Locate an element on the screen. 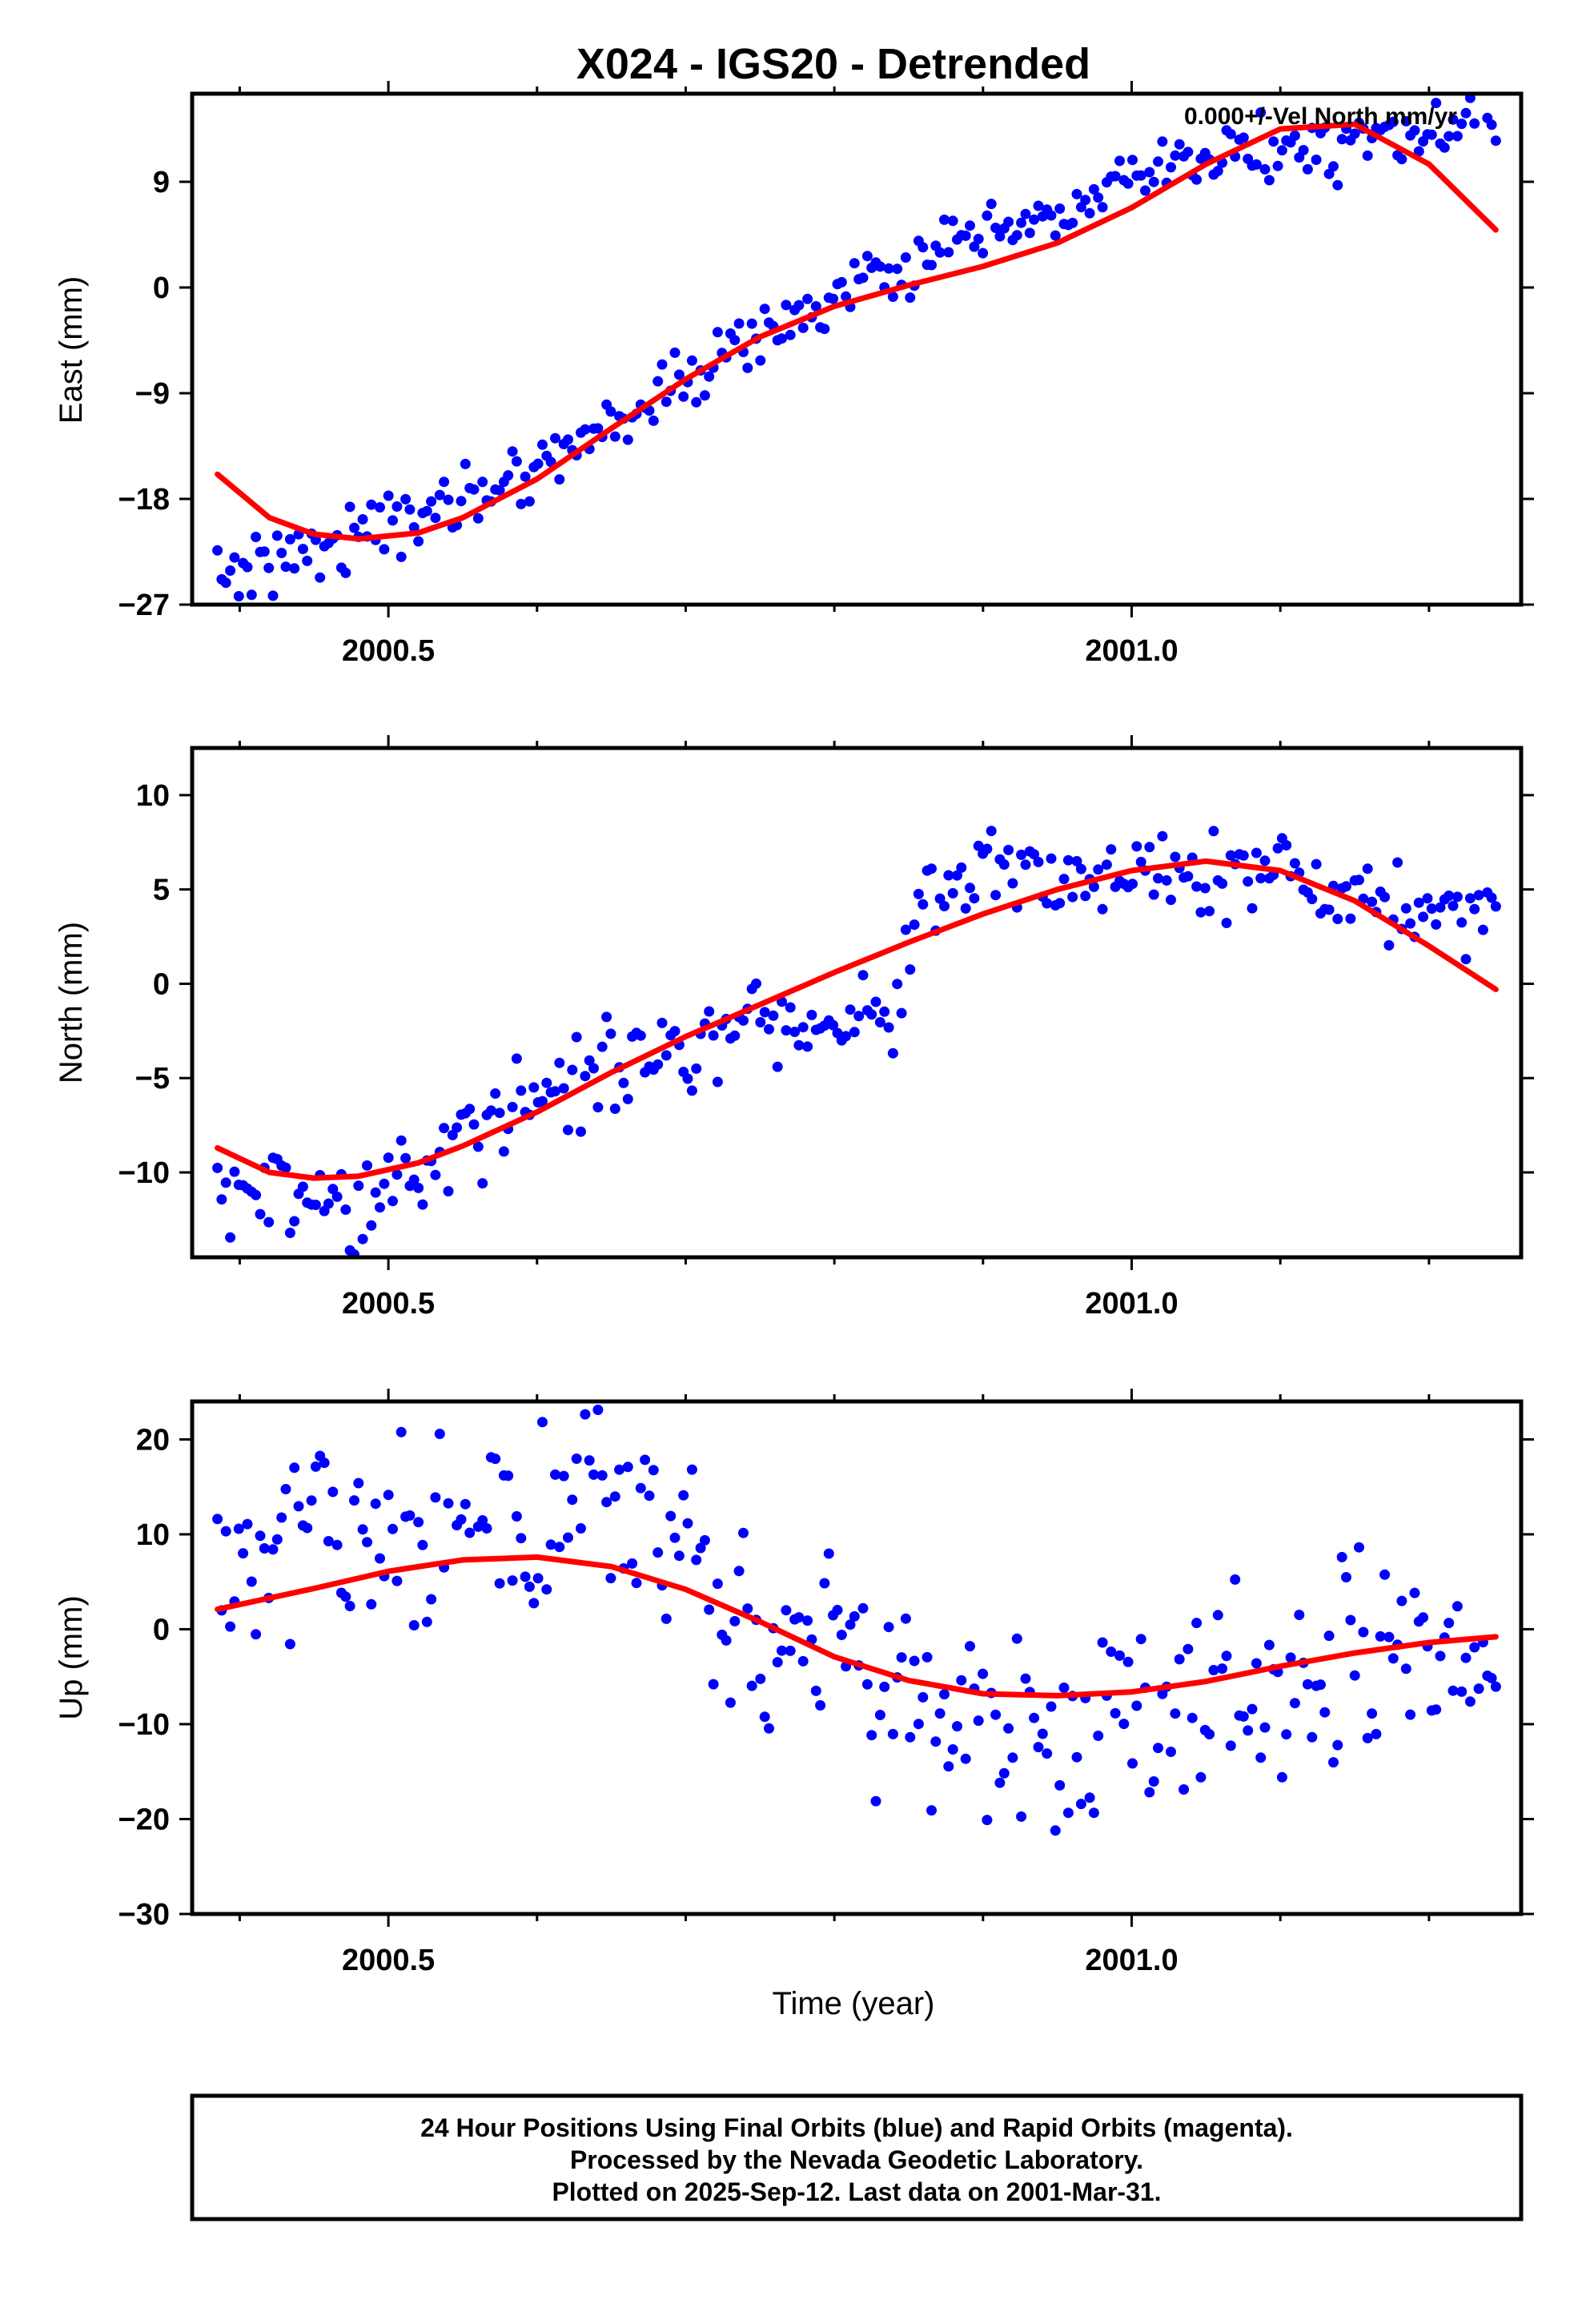  north-ytick-label: 5 is located at coordinates (161, 891).